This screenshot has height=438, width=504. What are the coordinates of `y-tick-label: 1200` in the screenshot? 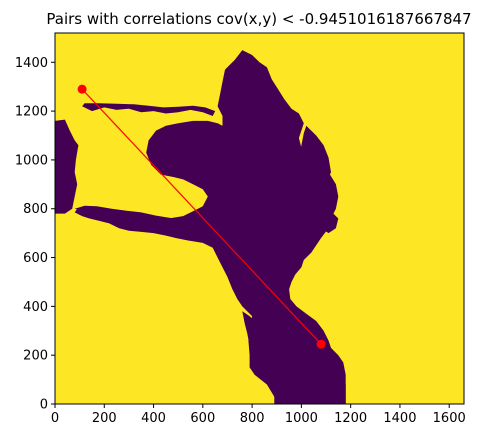 It's located at (31, 112).